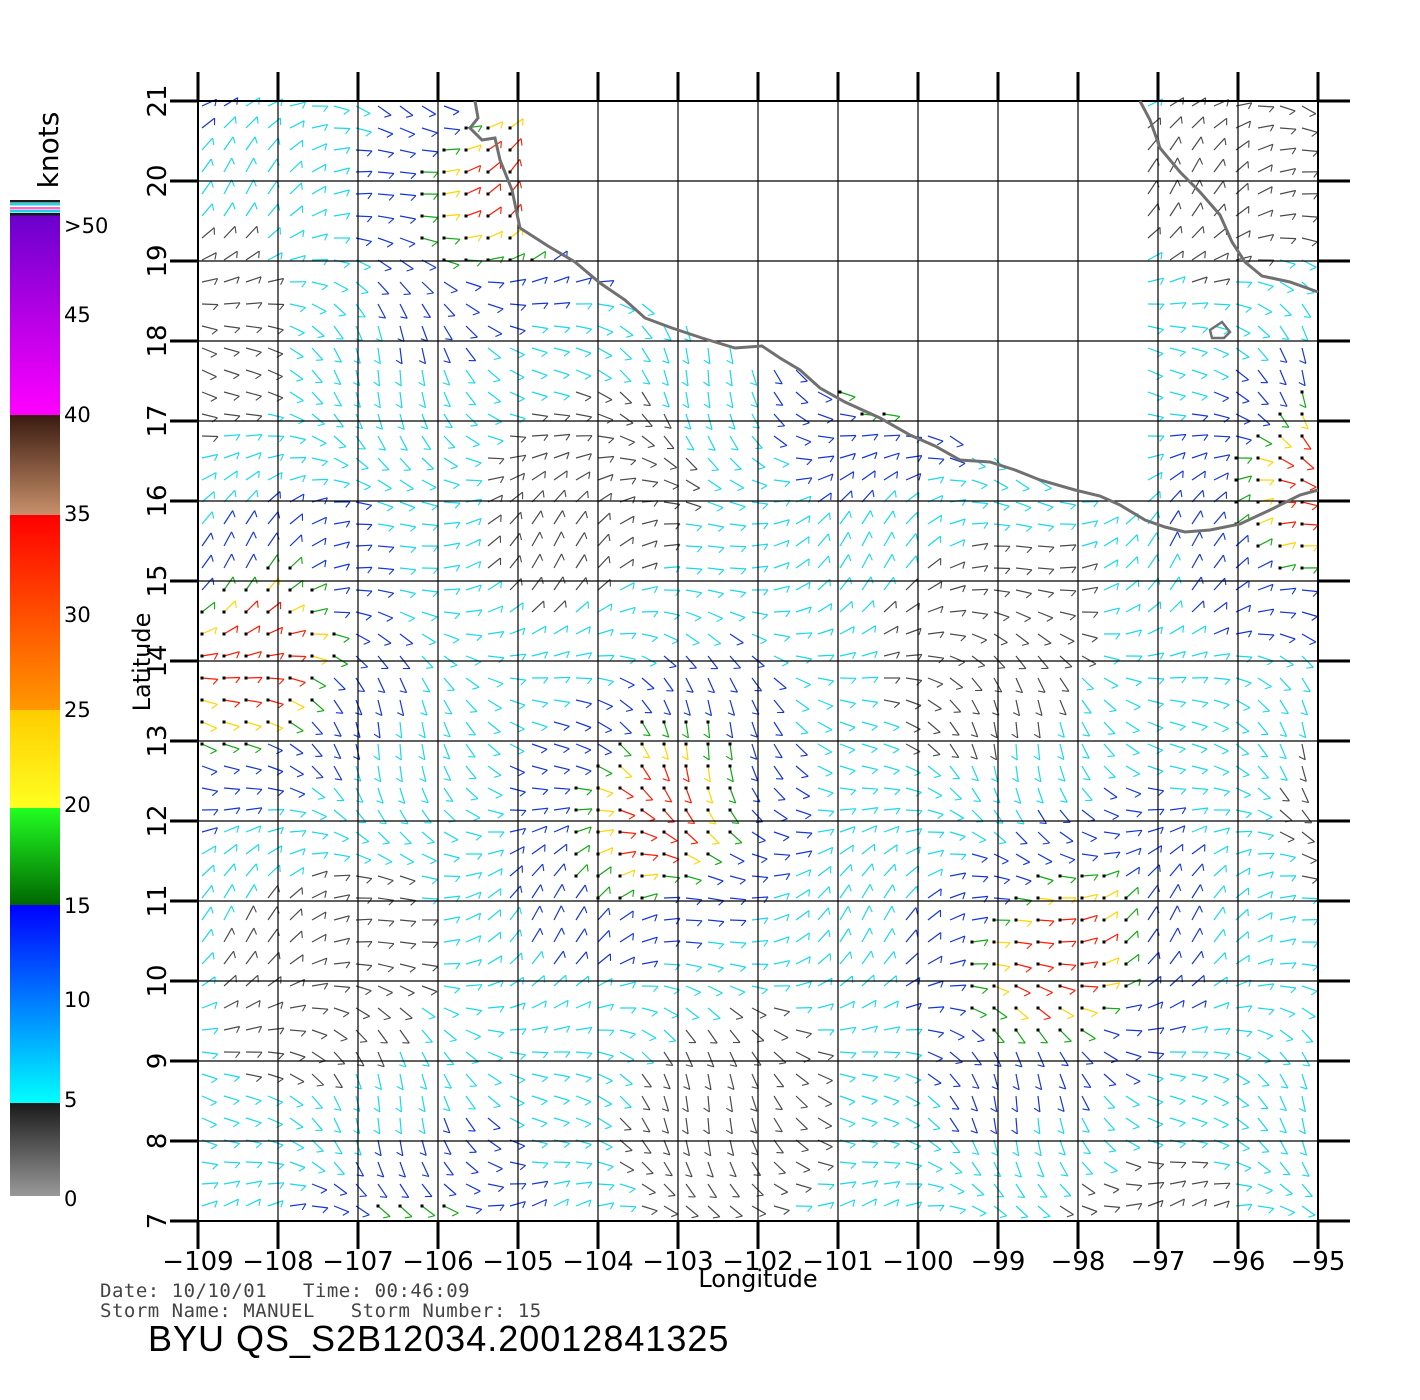 Image resolution: width=1420 pixels, height=1400 pixels. Describe the element at coordinates (158, 500) in the screenshot. I see `latitude-tick: 16` at that location.